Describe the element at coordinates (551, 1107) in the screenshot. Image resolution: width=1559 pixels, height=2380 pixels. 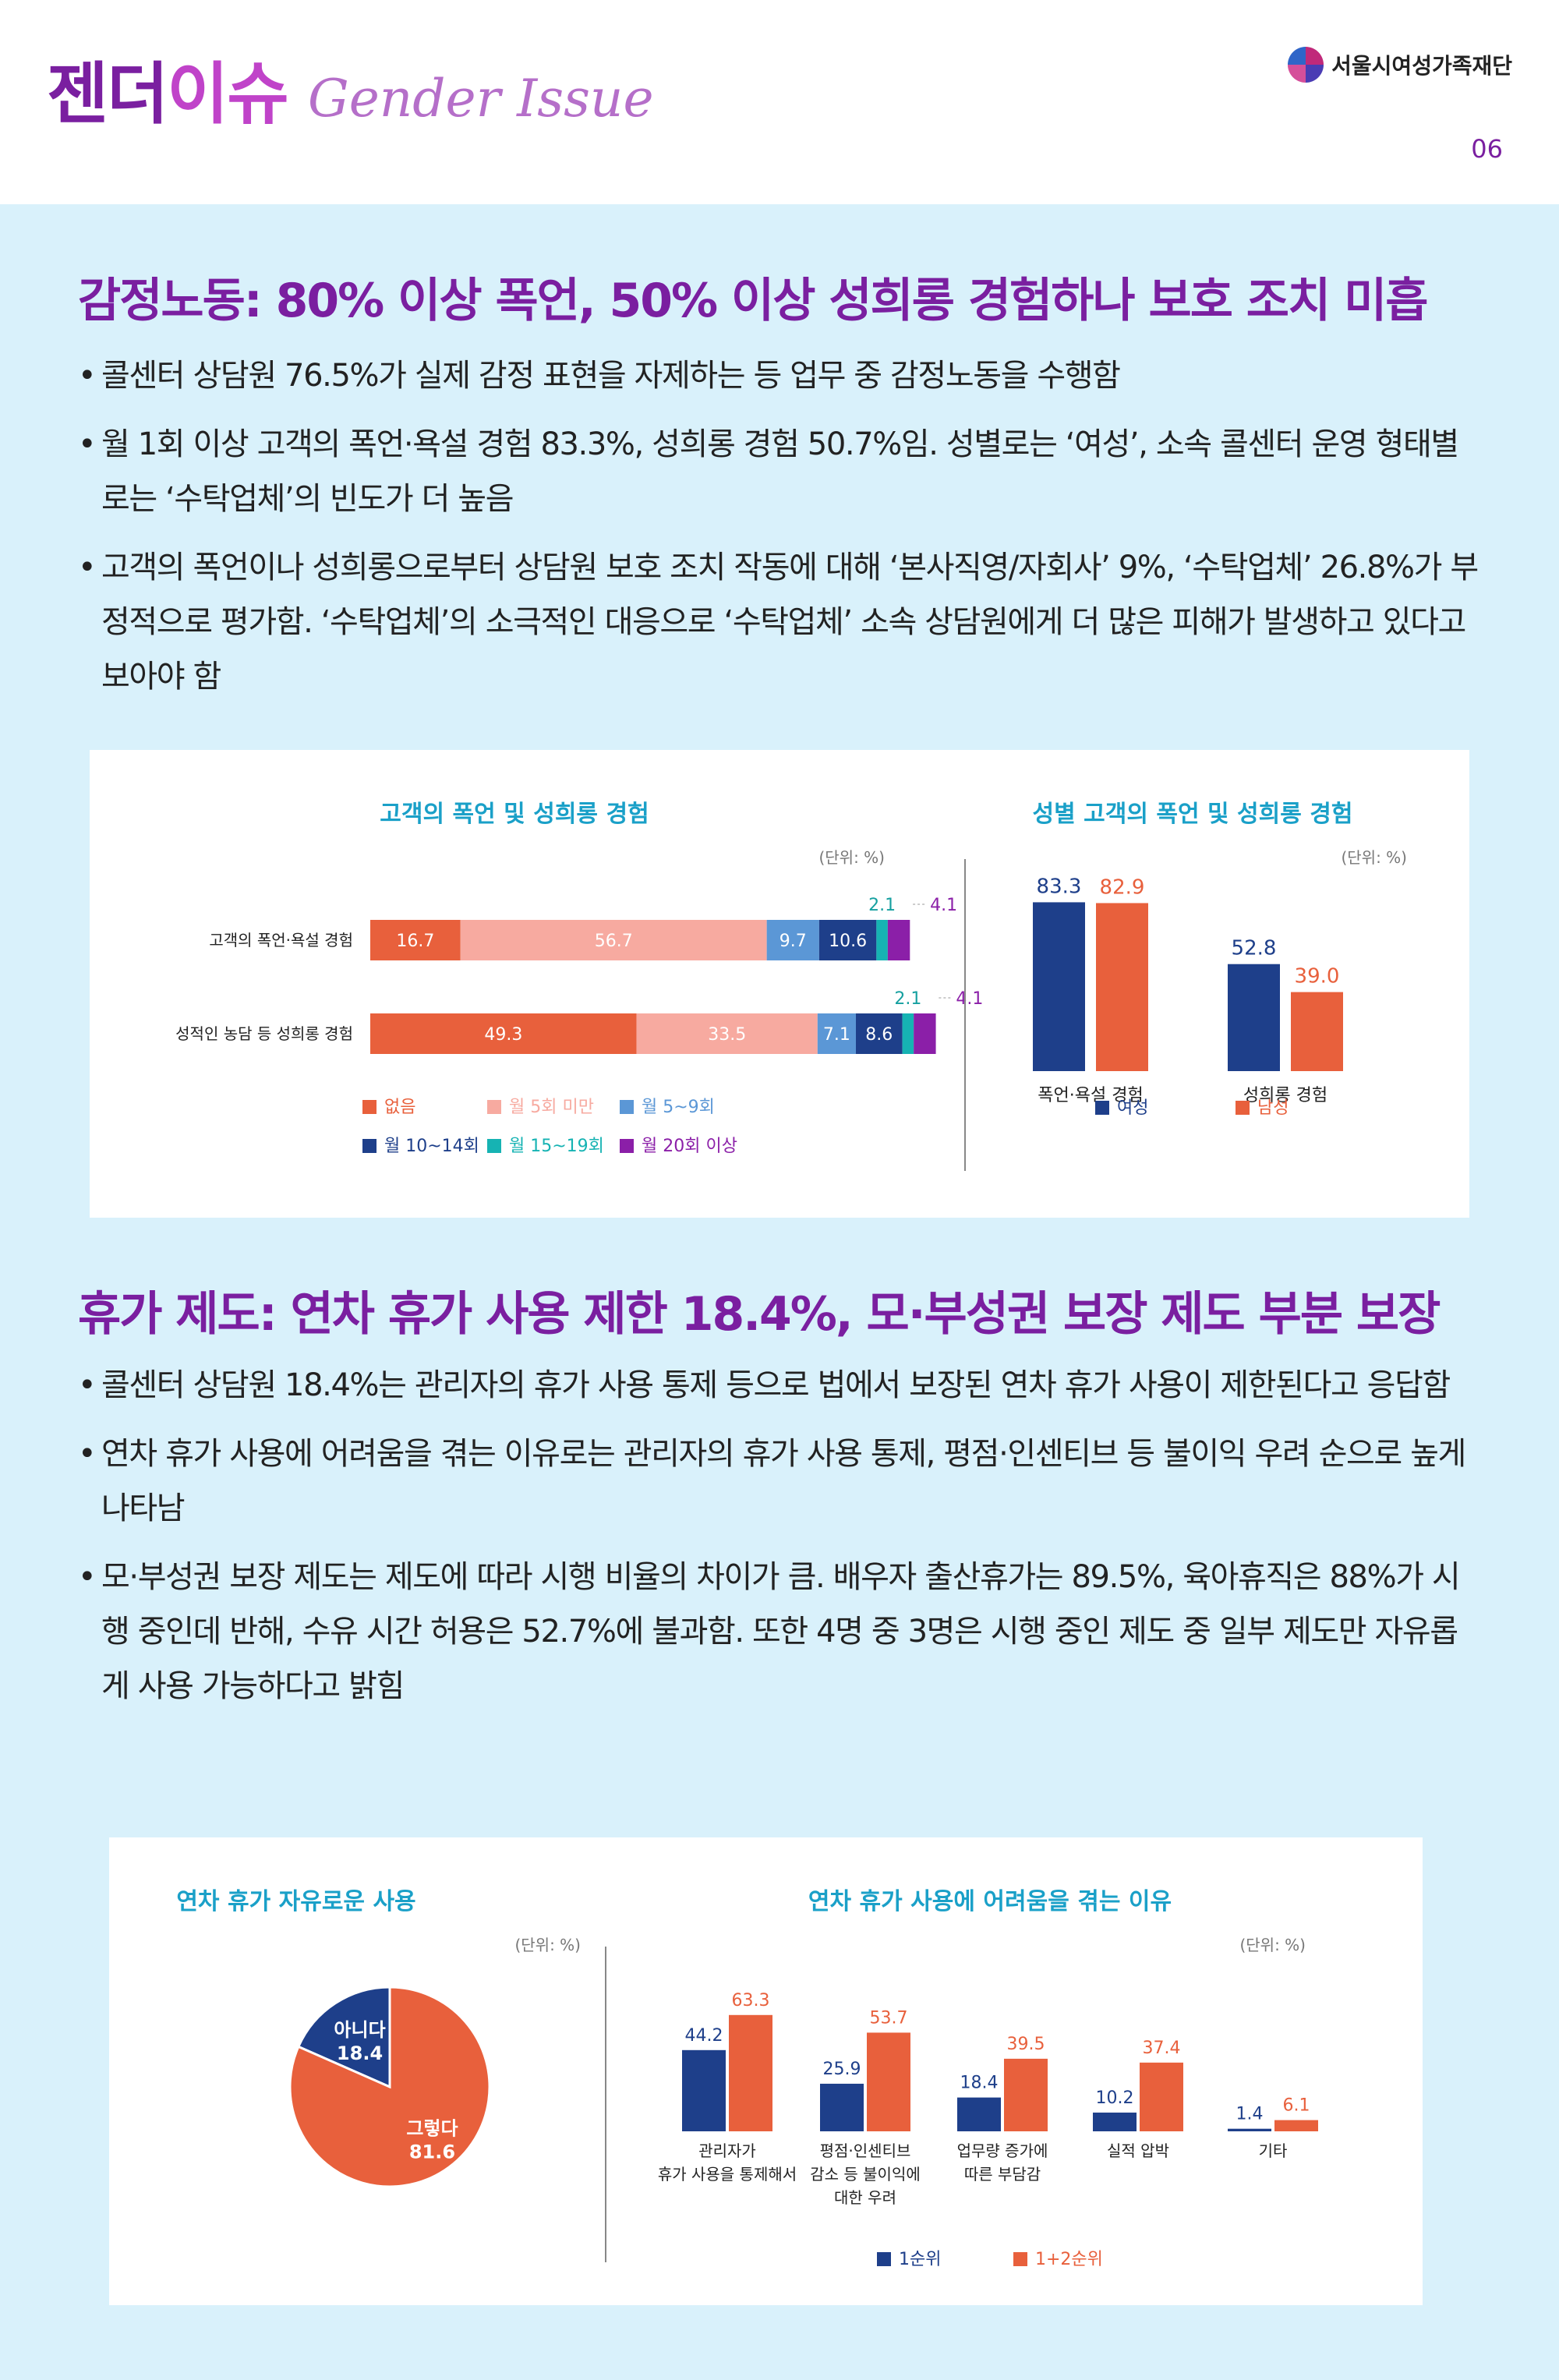
I see `chart1-legend-label: 월 5회 미만` at that location.